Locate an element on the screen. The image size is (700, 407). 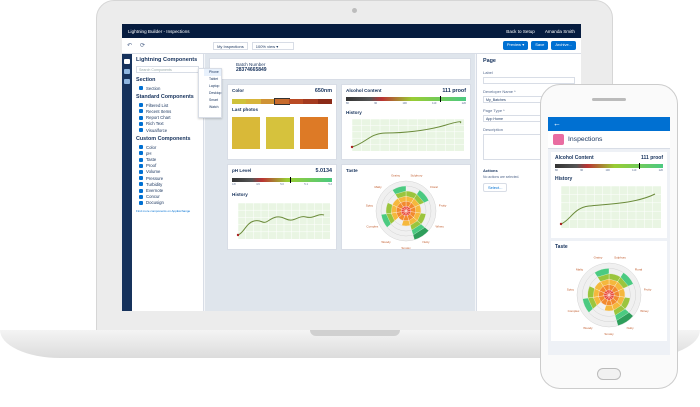
component-item: Evernote is located at coordinates (169, 190).